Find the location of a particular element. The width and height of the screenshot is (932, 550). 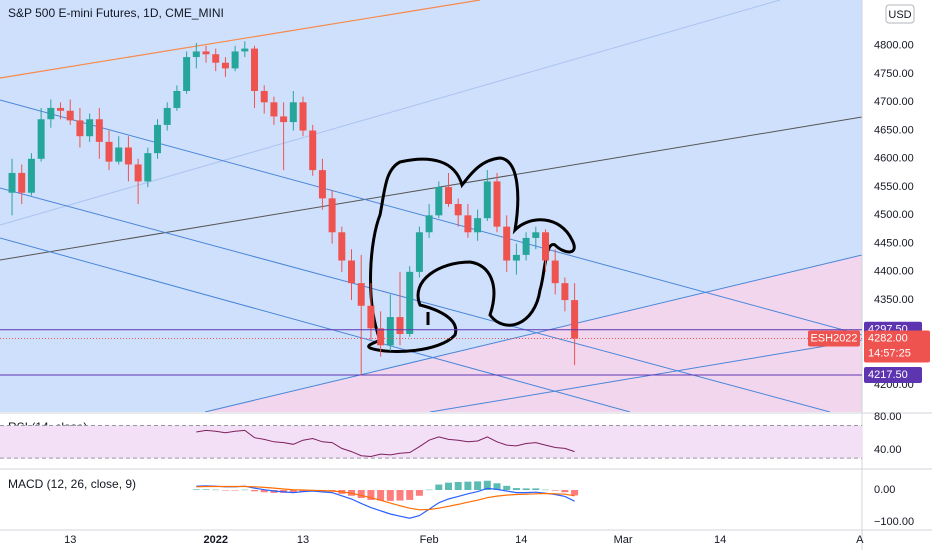

trend-line is located at coordinates (240, 39).